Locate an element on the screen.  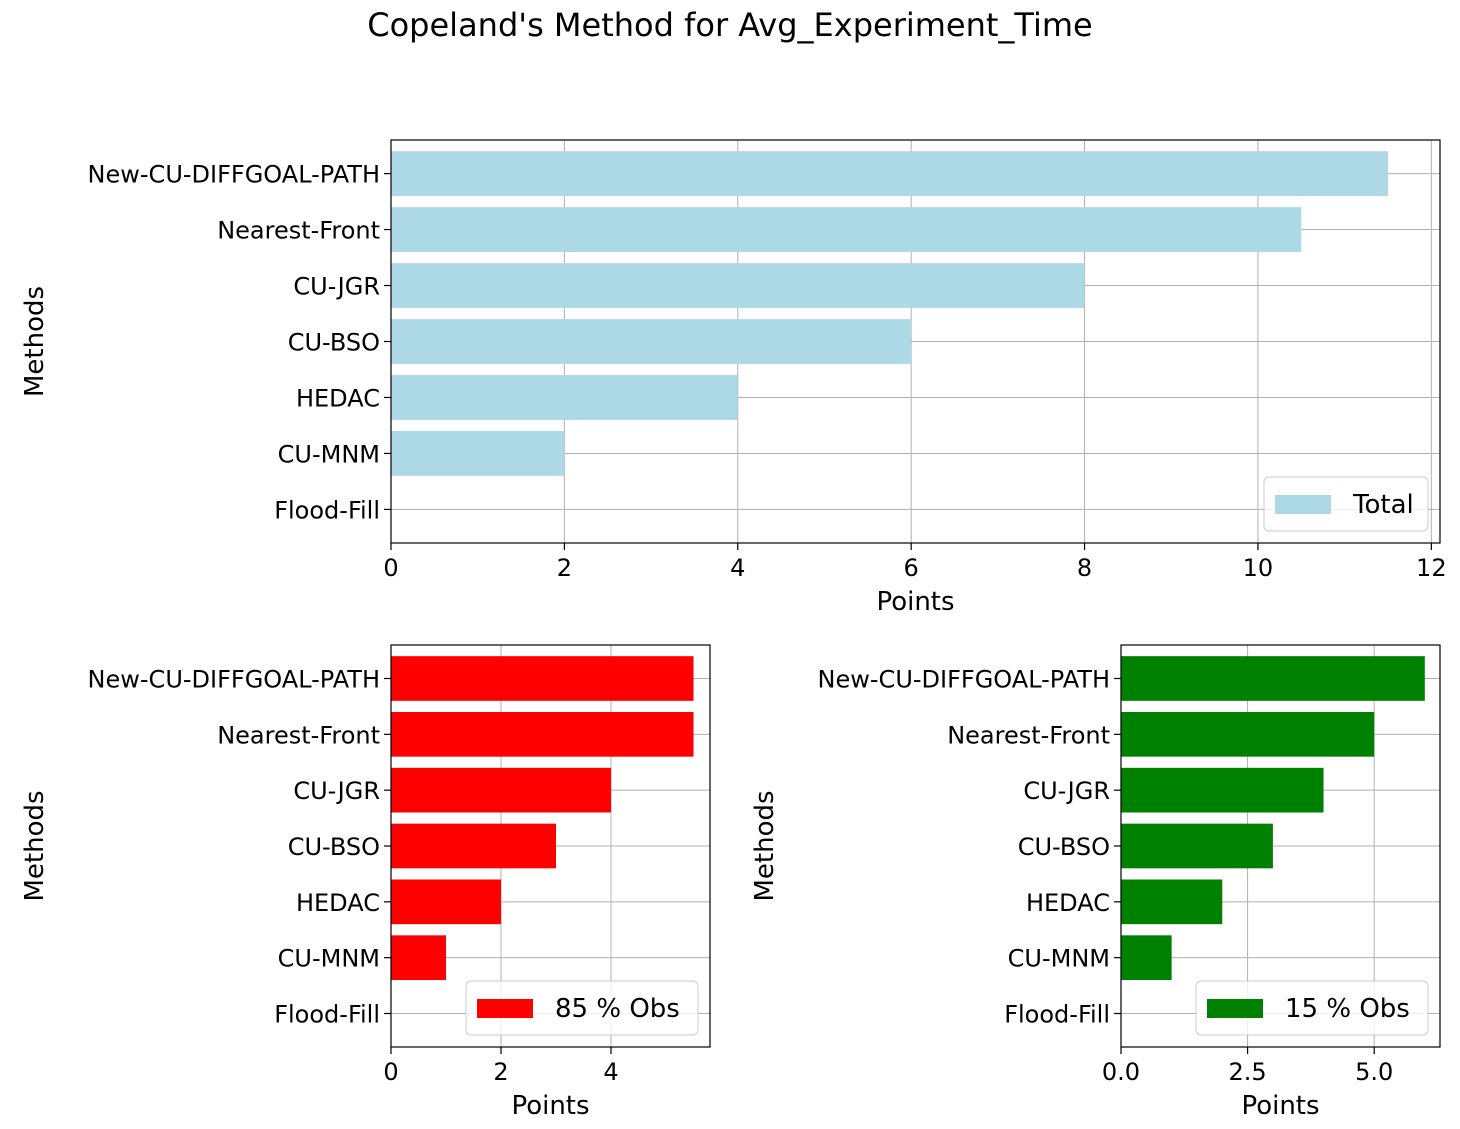
x-tick-label: 6 is located at coordinates (911, 568).